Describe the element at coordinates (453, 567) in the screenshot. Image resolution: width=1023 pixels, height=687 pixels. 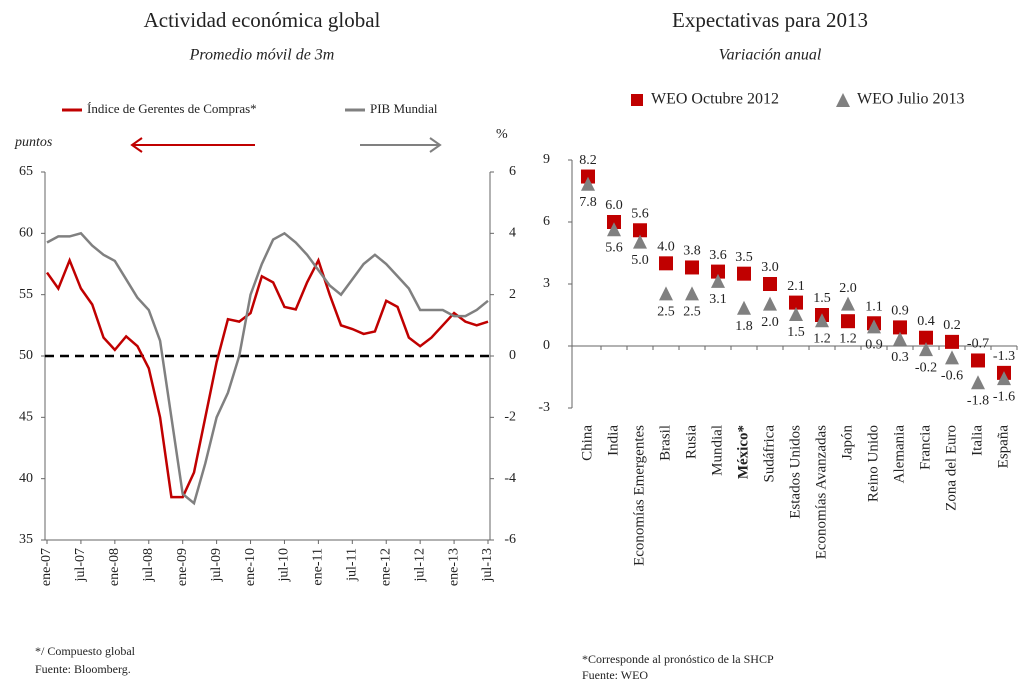
I see `x-tick-label: ene-13` at that location.